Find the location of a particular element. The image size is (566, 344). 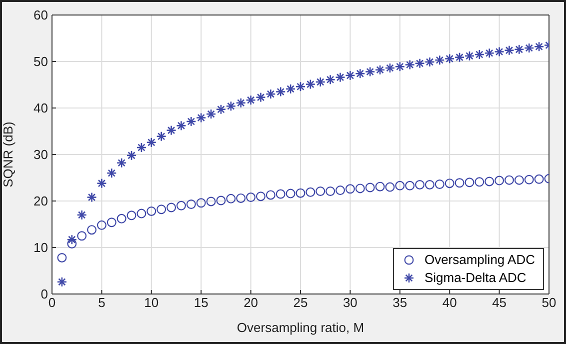

x-tick-label: 40 is located at coordinates (449, 302).